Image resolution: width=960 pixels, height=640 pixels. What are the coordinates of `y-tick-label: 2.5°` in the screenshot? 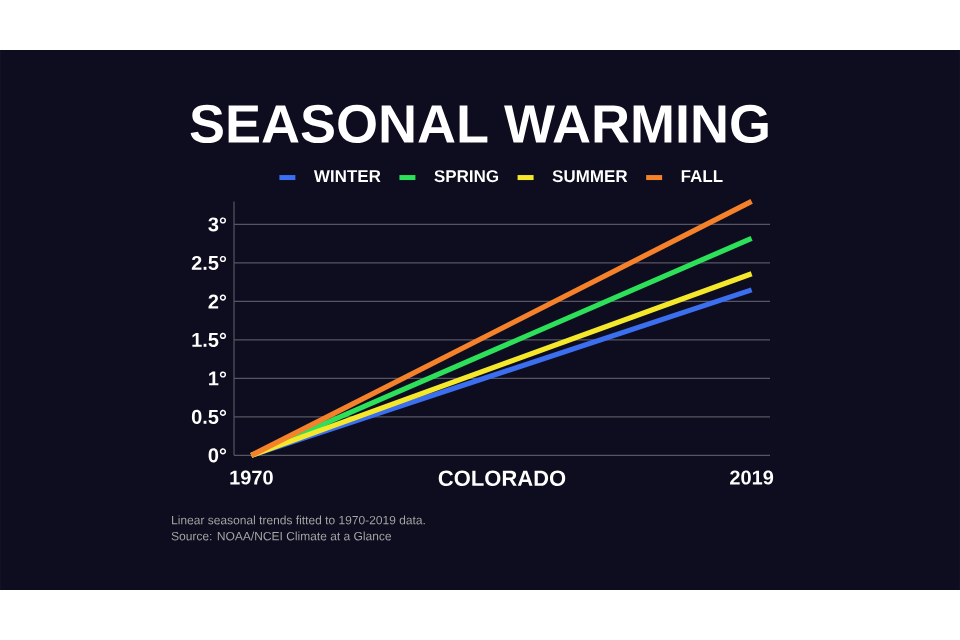 It's located at (209, 263).